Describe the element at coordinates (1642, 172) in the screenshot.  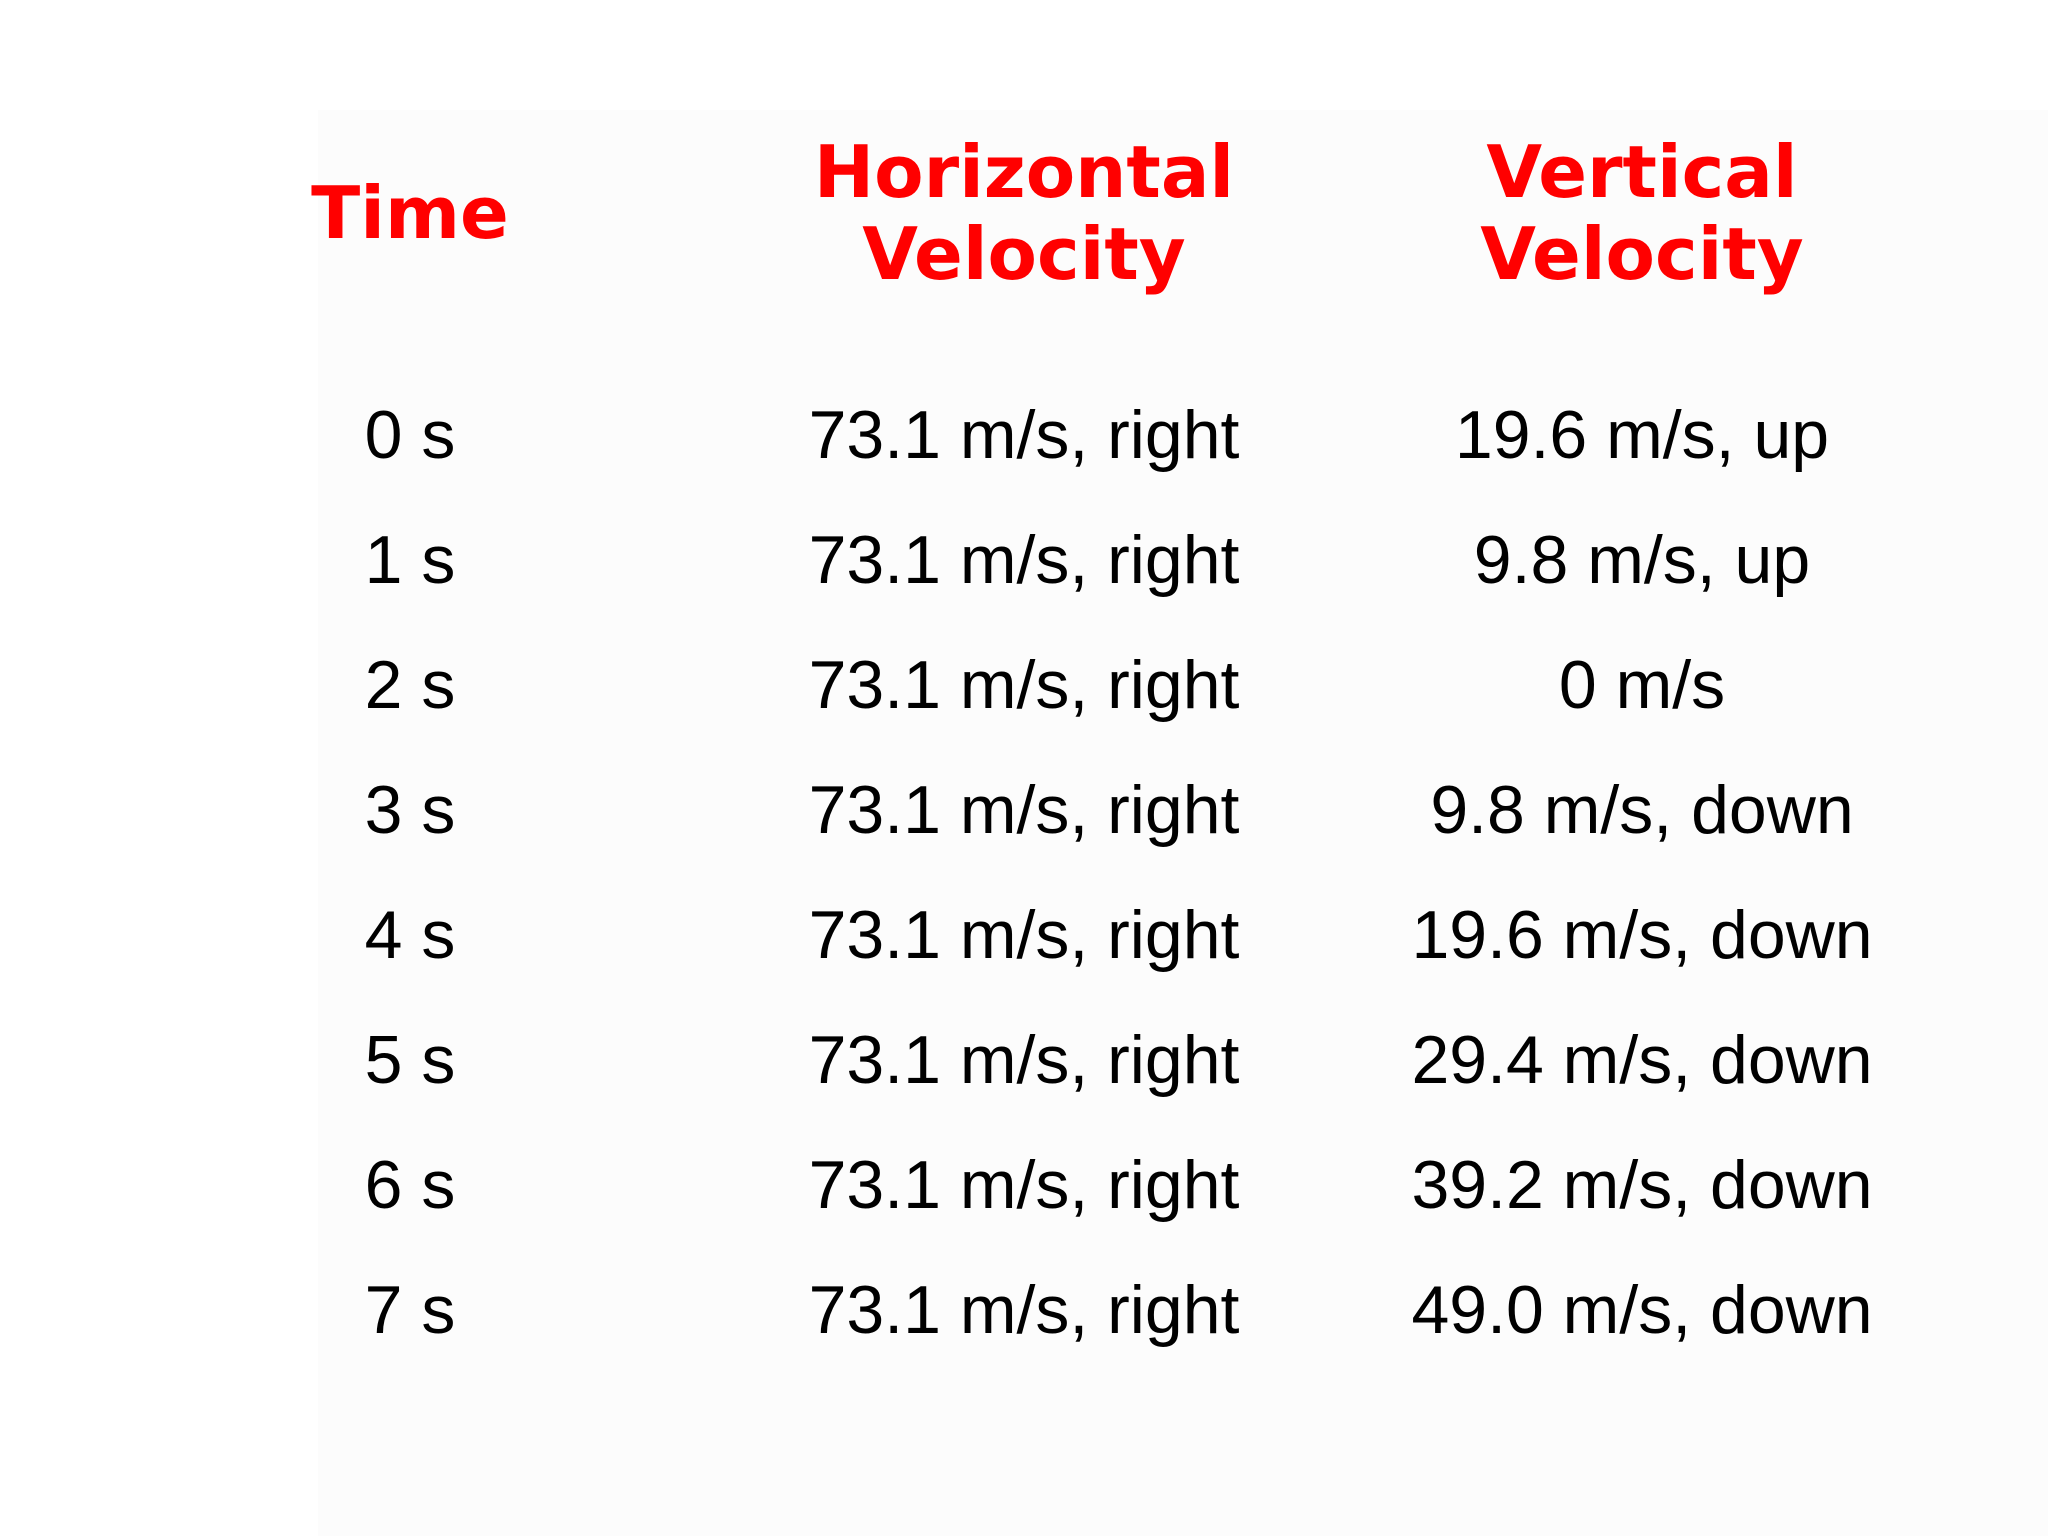
I see `header-vertical-line-1: Vertical` at that location.